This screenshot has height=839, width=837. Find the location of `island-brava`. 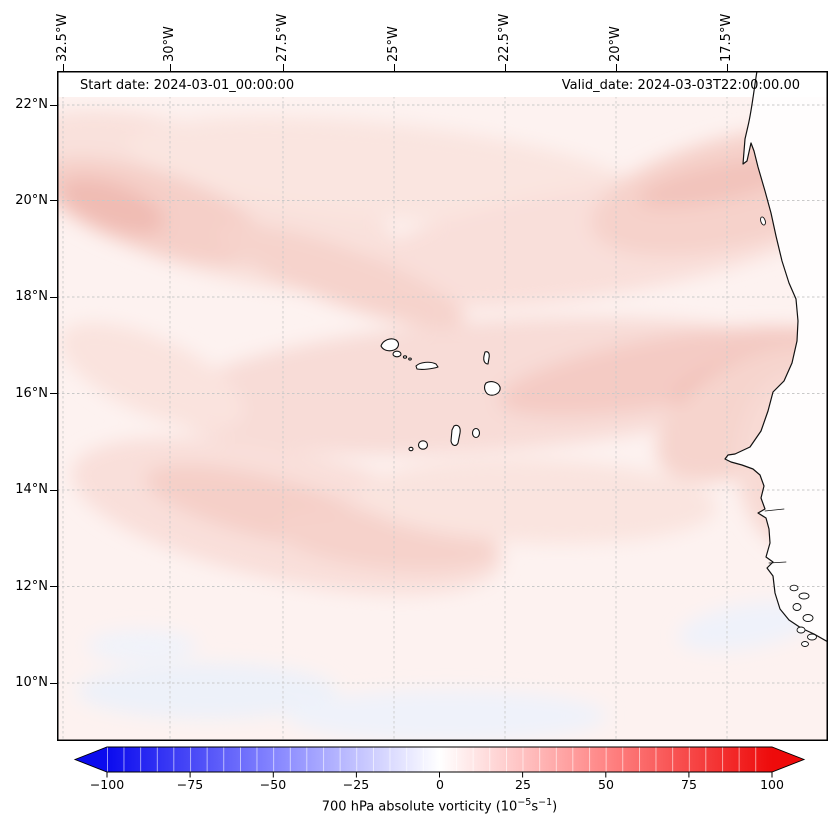

island-brava is located at coordinates (411, 449).